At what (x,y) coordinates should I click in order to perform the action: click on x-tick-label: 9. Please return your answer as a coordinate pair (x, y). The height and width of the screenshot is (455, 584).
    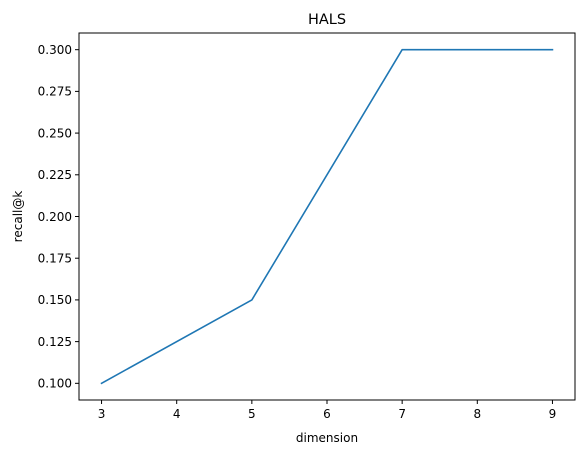
    Looking at the image, I should click on (553, 414).